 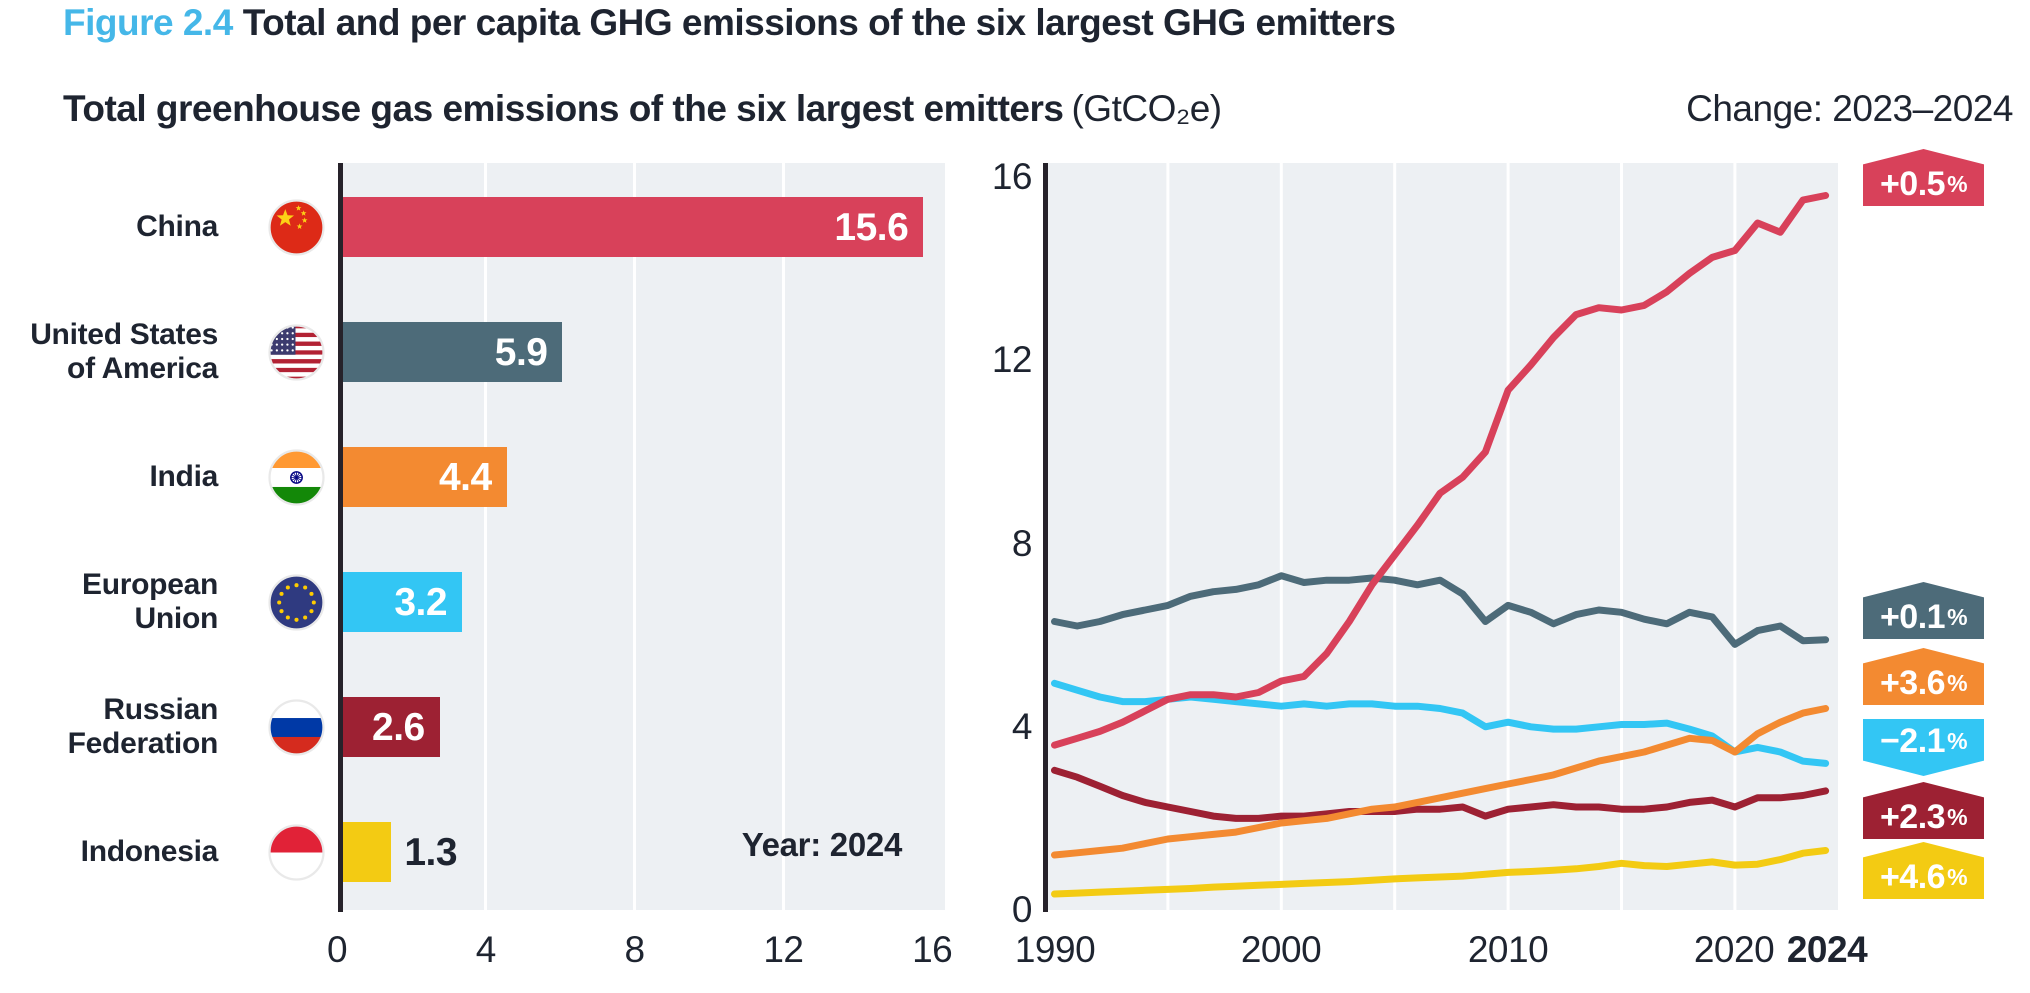 What do you see at coordinates (635, 949) in the screenshot?
I see `bar-x-tick-8: 8` at bounding box center [635, 949].